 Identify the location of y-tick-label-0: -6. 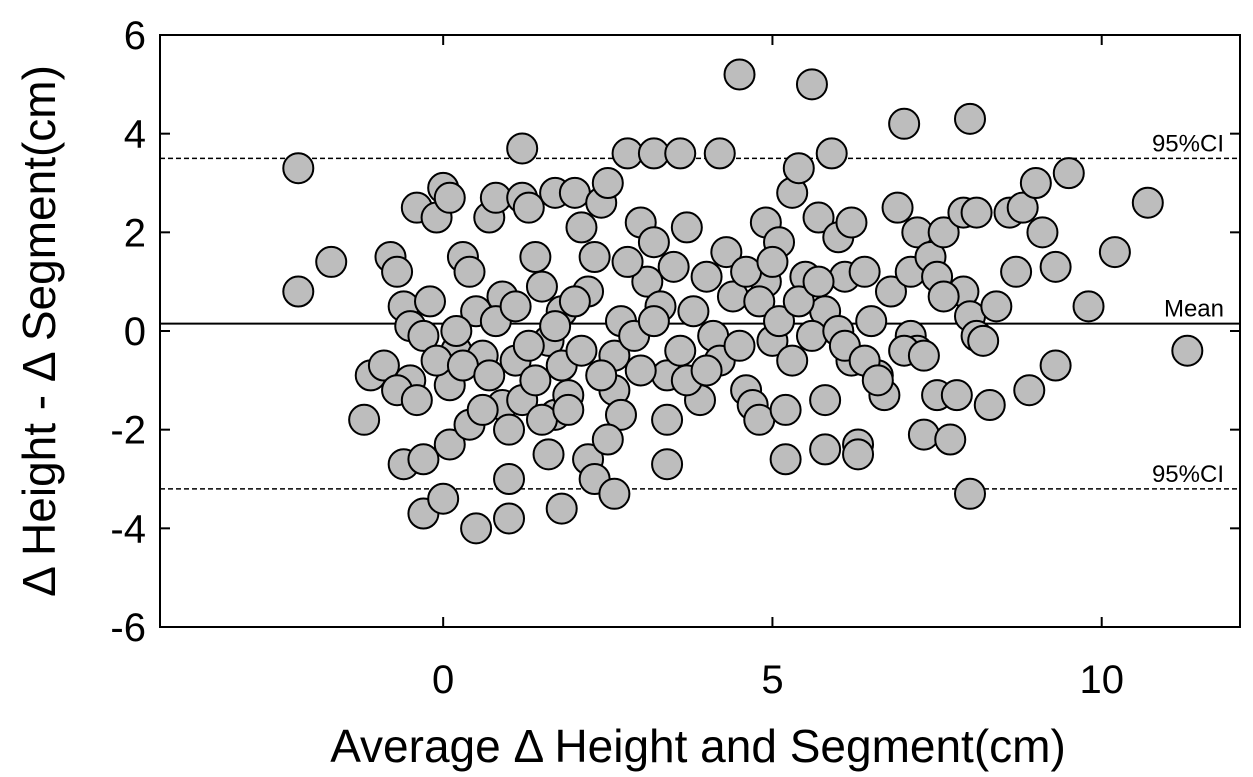
(128, 628).